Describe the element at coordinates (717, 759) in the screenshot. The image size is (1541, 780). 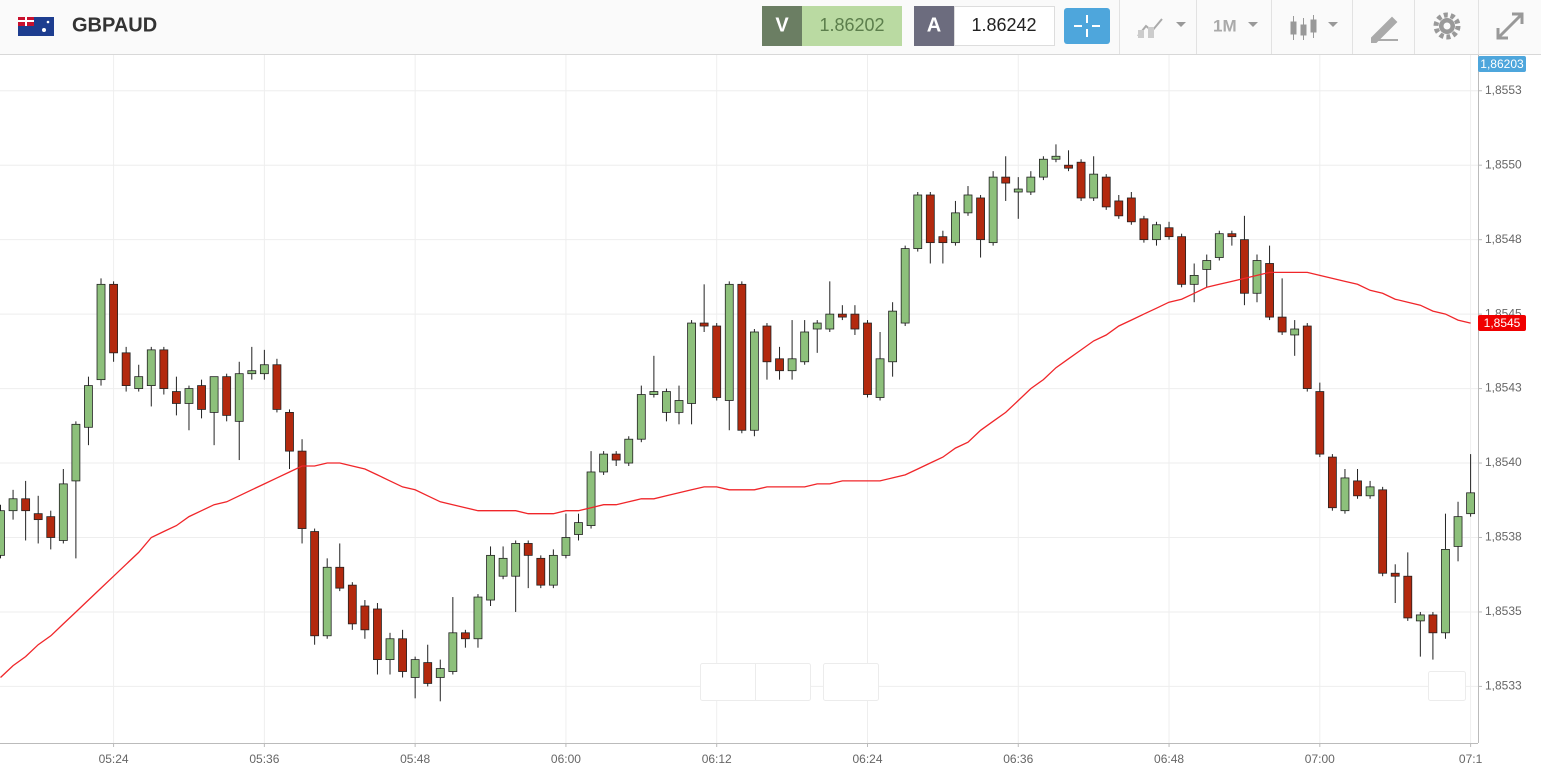
I see `x-tick-label: 06:12` at that location.